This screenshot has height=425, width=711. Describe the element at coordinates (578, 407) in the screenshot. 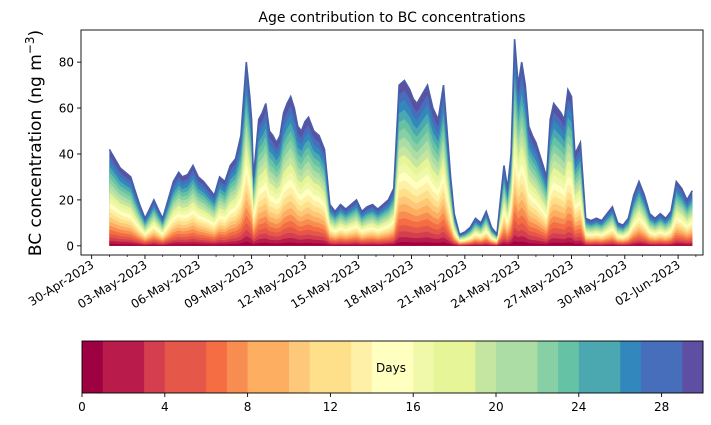

I see `colorbar-tick-label: 24` at that location.